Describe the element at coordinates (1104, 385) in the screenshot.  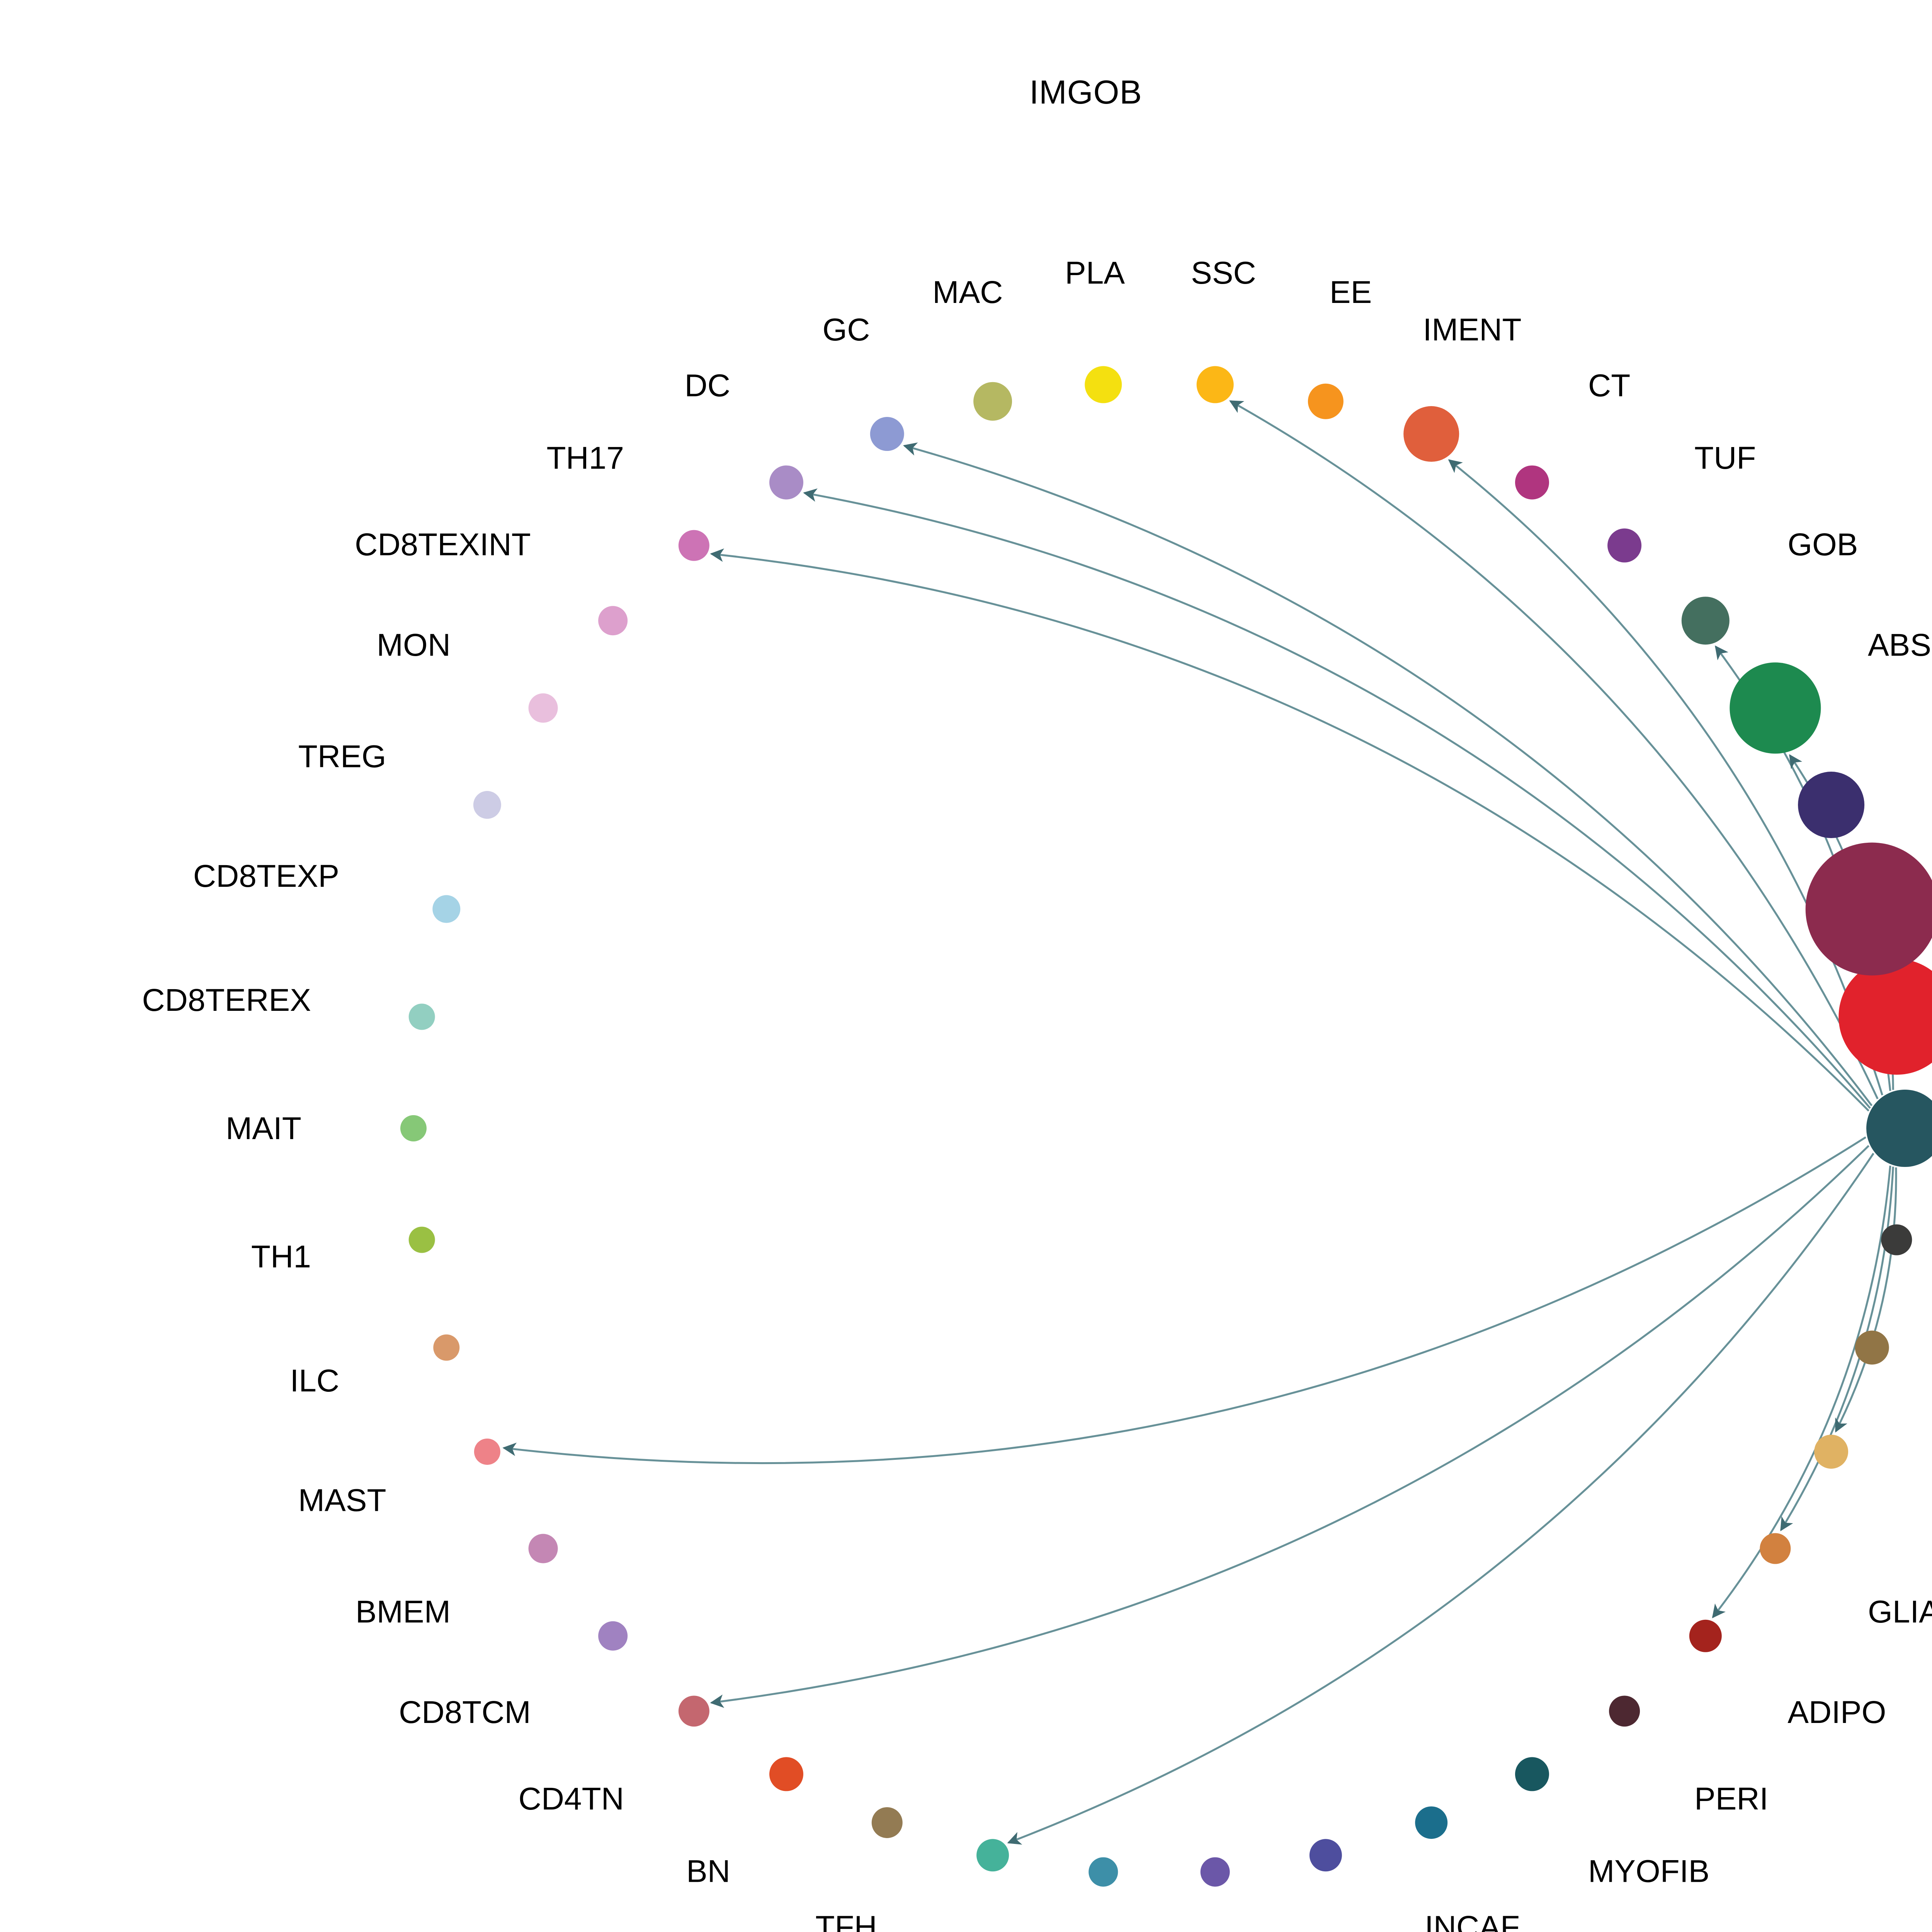
I see `node-pla` at that location.